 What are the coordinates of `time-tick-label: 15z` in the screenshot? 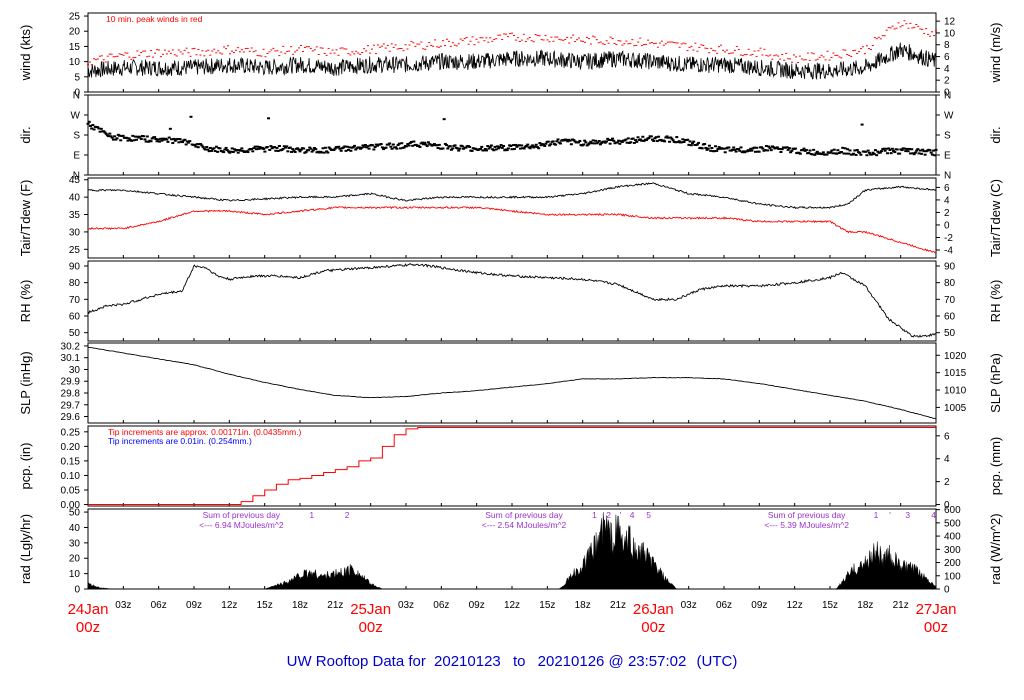 It's located at (265, 605).